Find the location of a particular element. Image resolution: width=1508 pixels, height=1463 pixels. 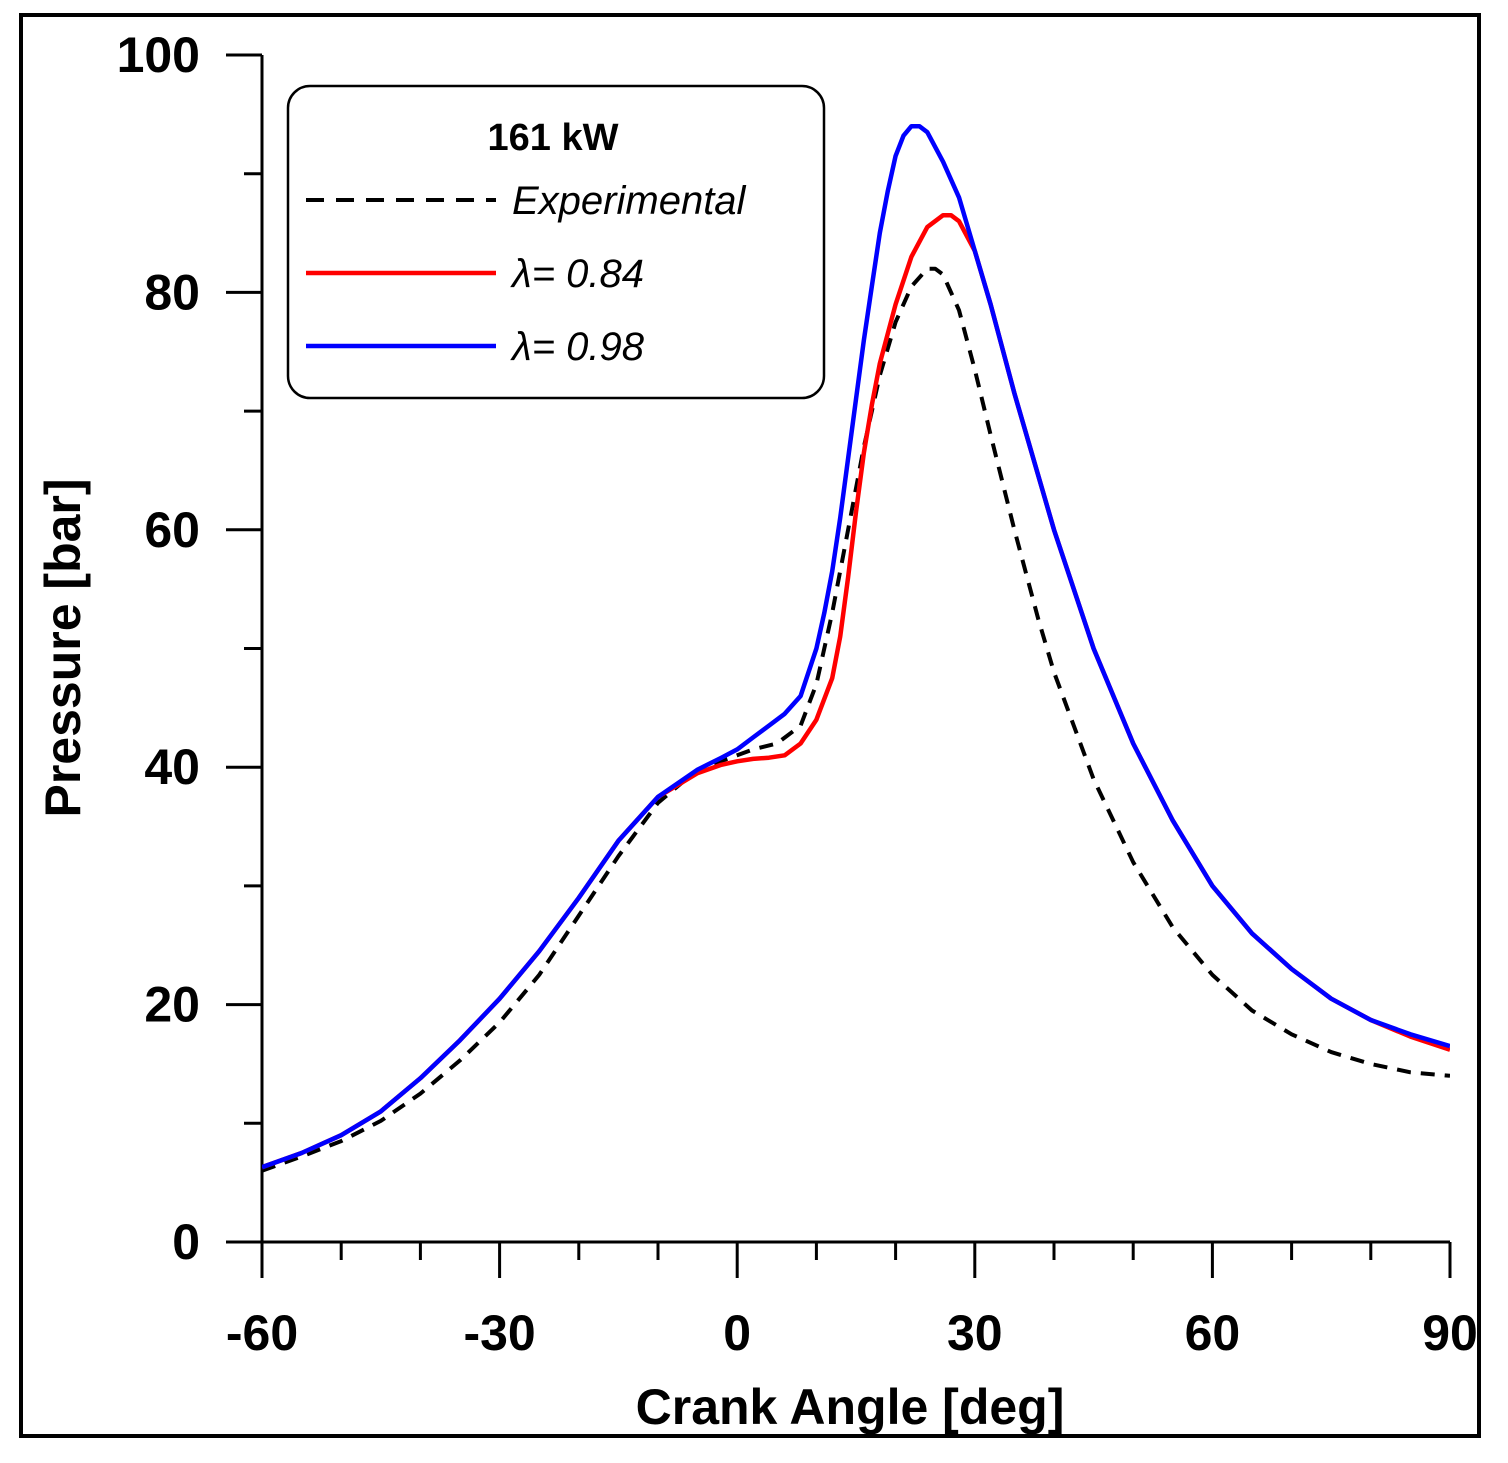

legend-label-lambda-0.98: λ= 0.98 is located at coordinates (577, 347).